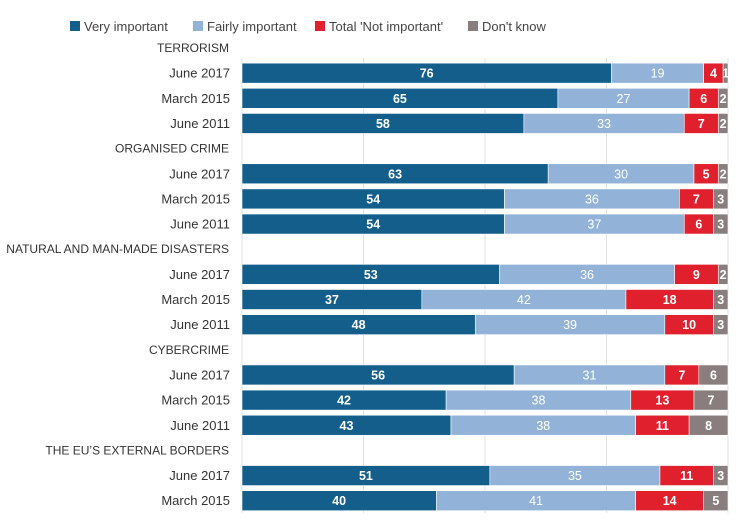 This screenshot has width=742, height=530. I want to click on value-label-very-important: 42, so click(344, 401).